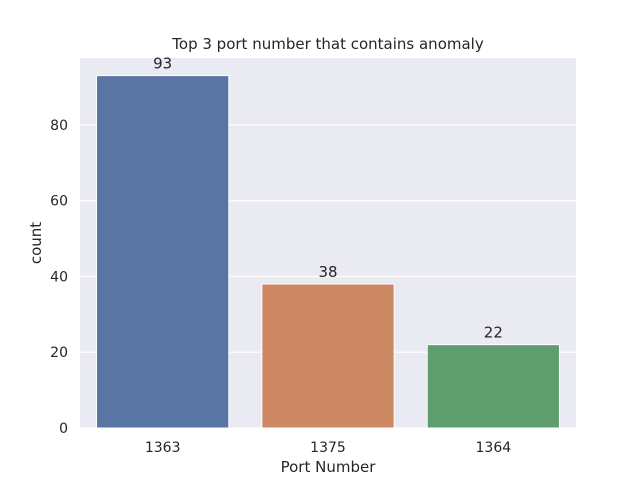  What do you see at coordinates (327, 44) in the screenshot?
I see `chart-title: Top 3 port number that contains anomaly` at bounding box center [327, 44].